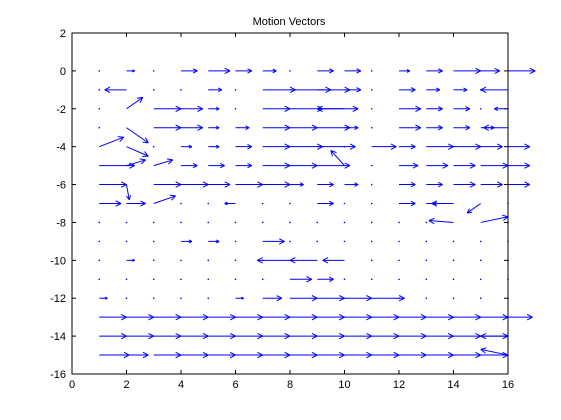  I want to click on x-tick-label: 6, so click(235, 385).